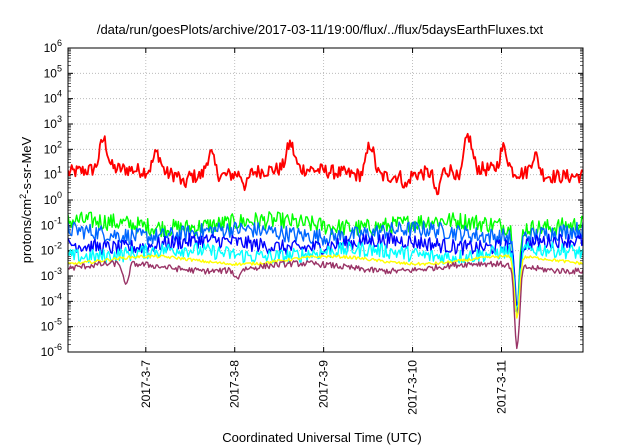 The width and height of the screenshot is (640, 448). Describe the element at coordinates (53, 147) in the screenshot. I see `y-tick-label: 10²` at that location.